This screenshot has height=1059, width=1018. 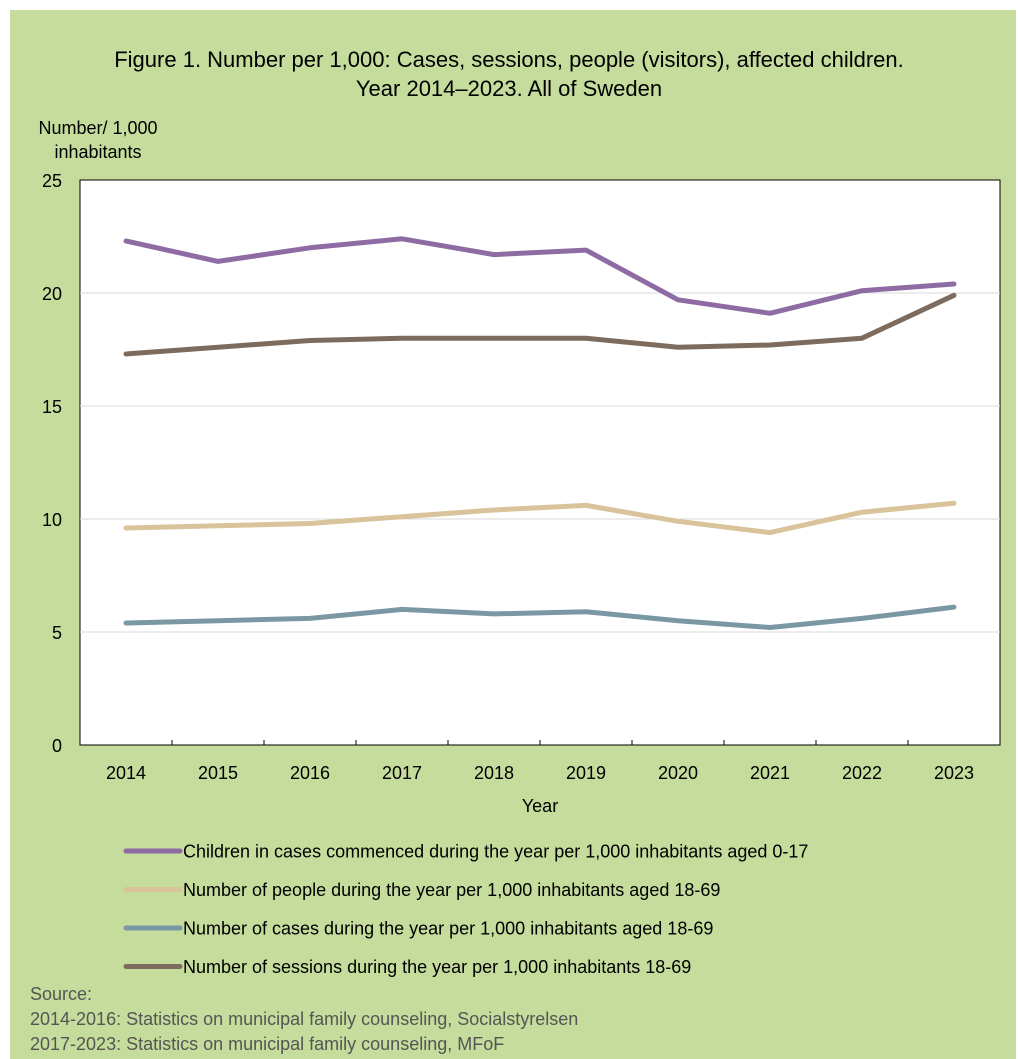 What do you see at coordinates (97, 140) in the screenshot?
I see `y-axis-label: Number/ 1,000 inhabitants` at bounding box center [97, 140].